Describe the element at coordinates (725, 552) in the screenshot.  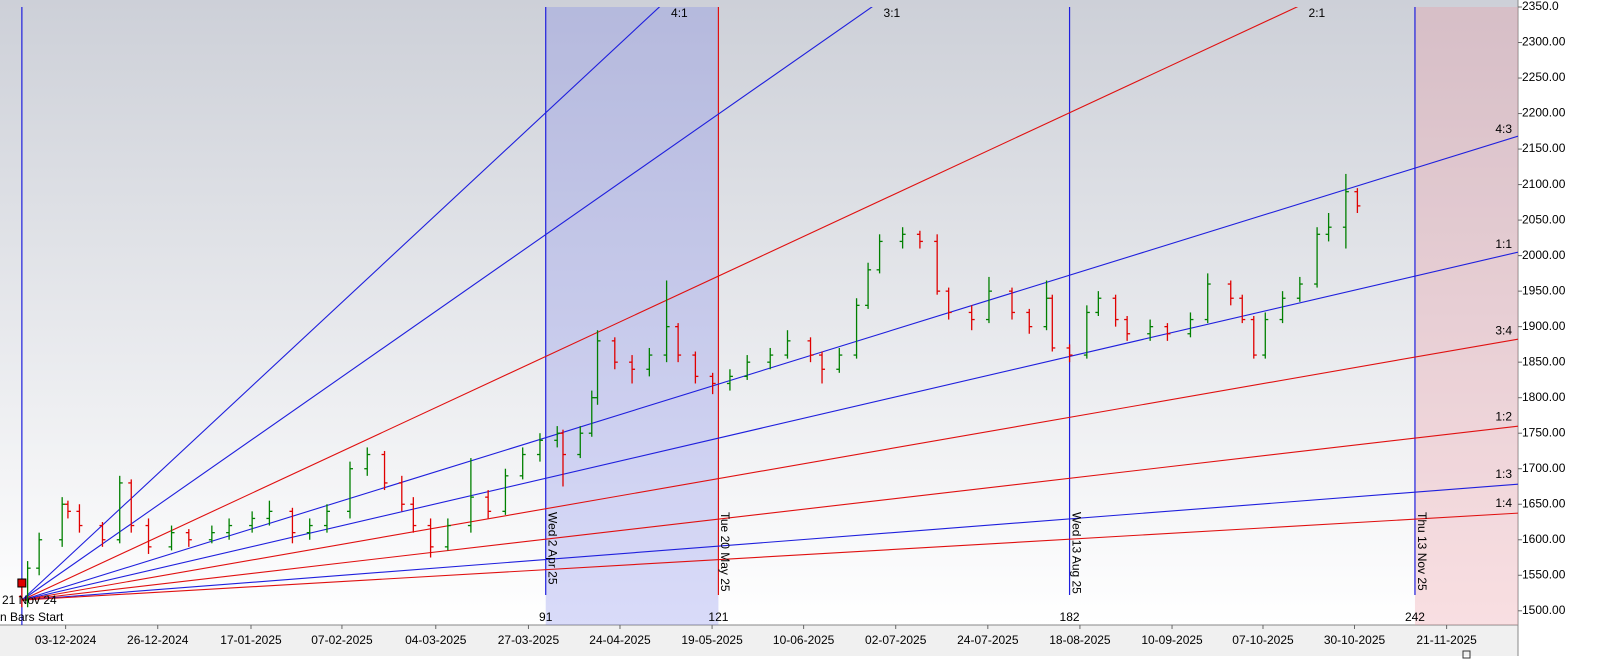
I see `cycle-date: Tue 20 May 25` at that location.